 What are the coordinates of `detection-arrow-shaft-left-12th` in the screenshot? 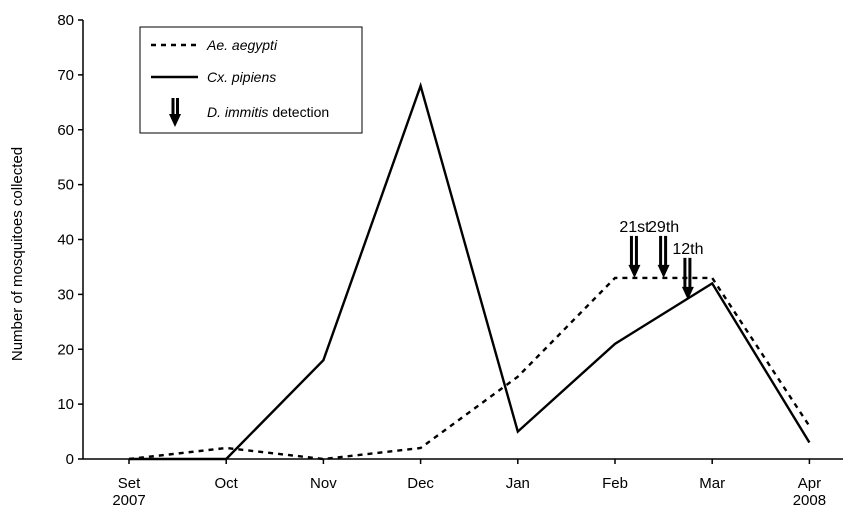 It's located at (685, 272).